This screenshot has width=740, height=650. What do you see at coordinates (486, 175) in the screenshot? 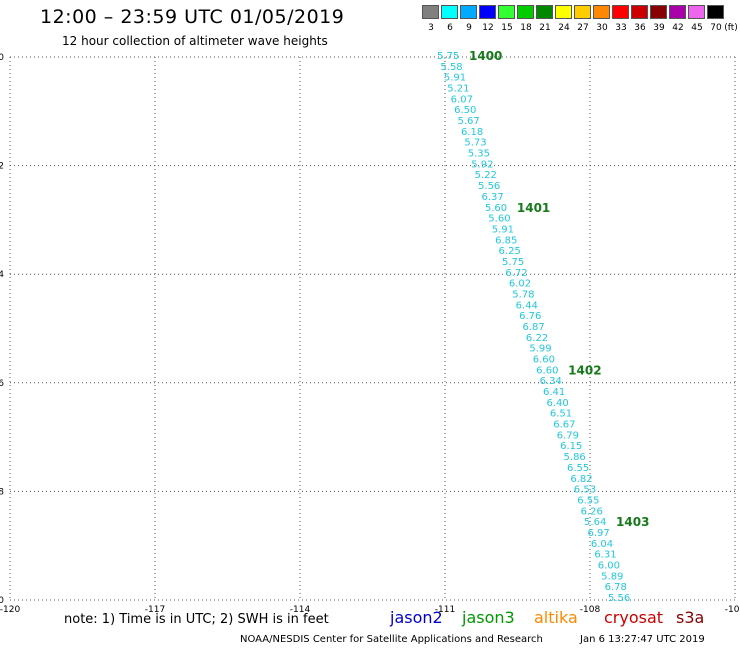
I see `wave-height-observation: 5.22` at bounding box center [486, 175].